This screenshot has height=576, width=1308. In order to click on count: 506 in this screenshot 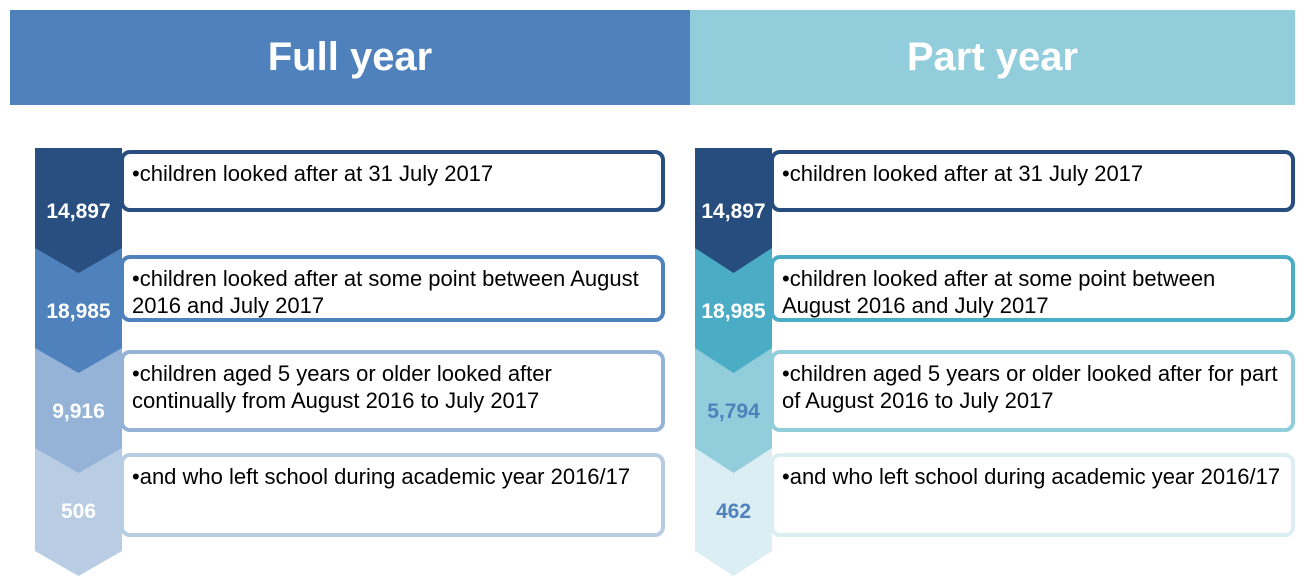, I will do `click(78, 511)`.